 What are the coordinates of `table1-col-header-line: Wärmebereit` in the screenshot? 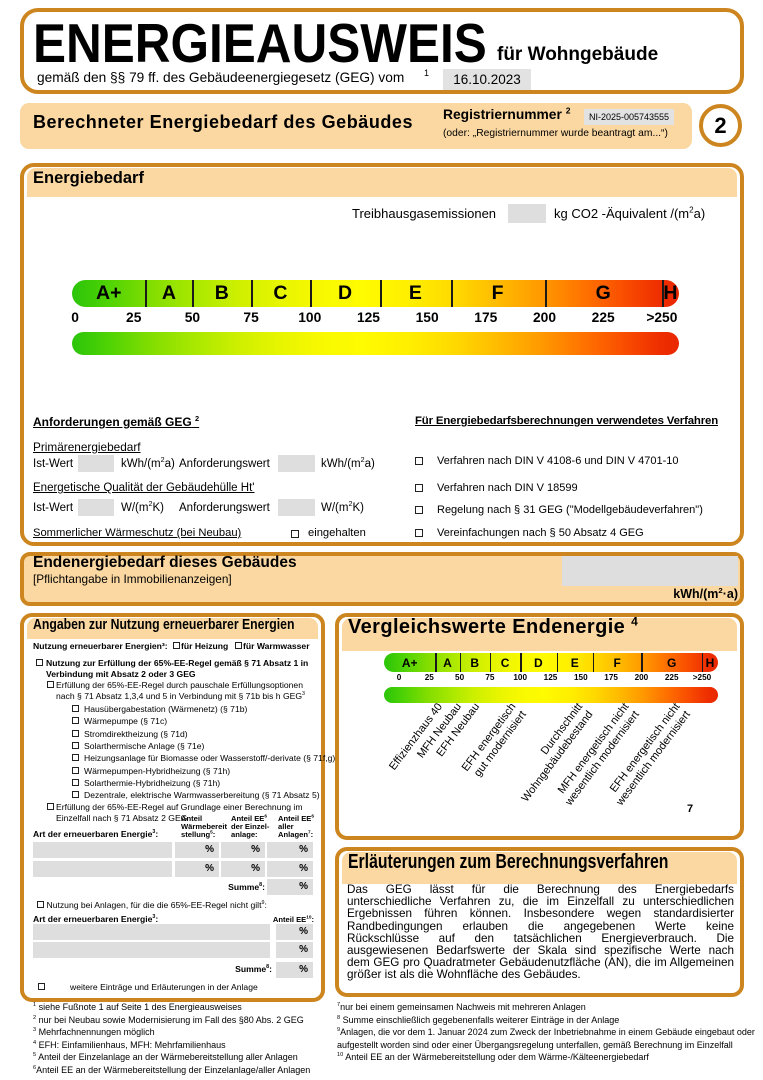 It's located at (204, 827).